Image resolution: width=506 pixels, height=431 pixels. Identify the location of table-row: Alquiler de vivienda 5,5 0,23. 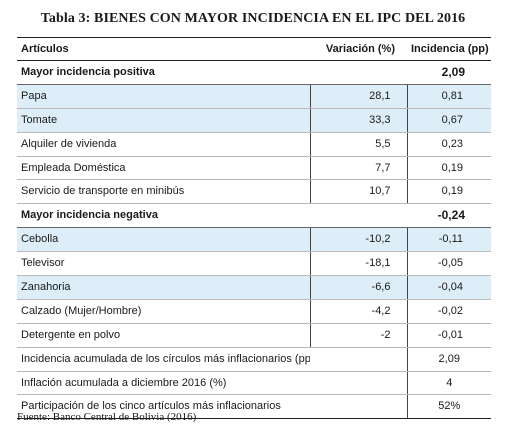
(254, 144).